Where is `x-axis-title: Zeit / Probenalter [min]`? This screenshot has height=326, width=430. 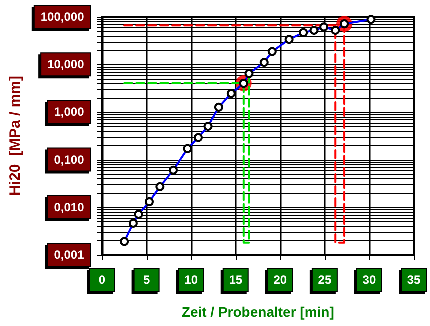
x-axis-title: Zeit / Probenalter [min] is located at coordinates (258, 312).